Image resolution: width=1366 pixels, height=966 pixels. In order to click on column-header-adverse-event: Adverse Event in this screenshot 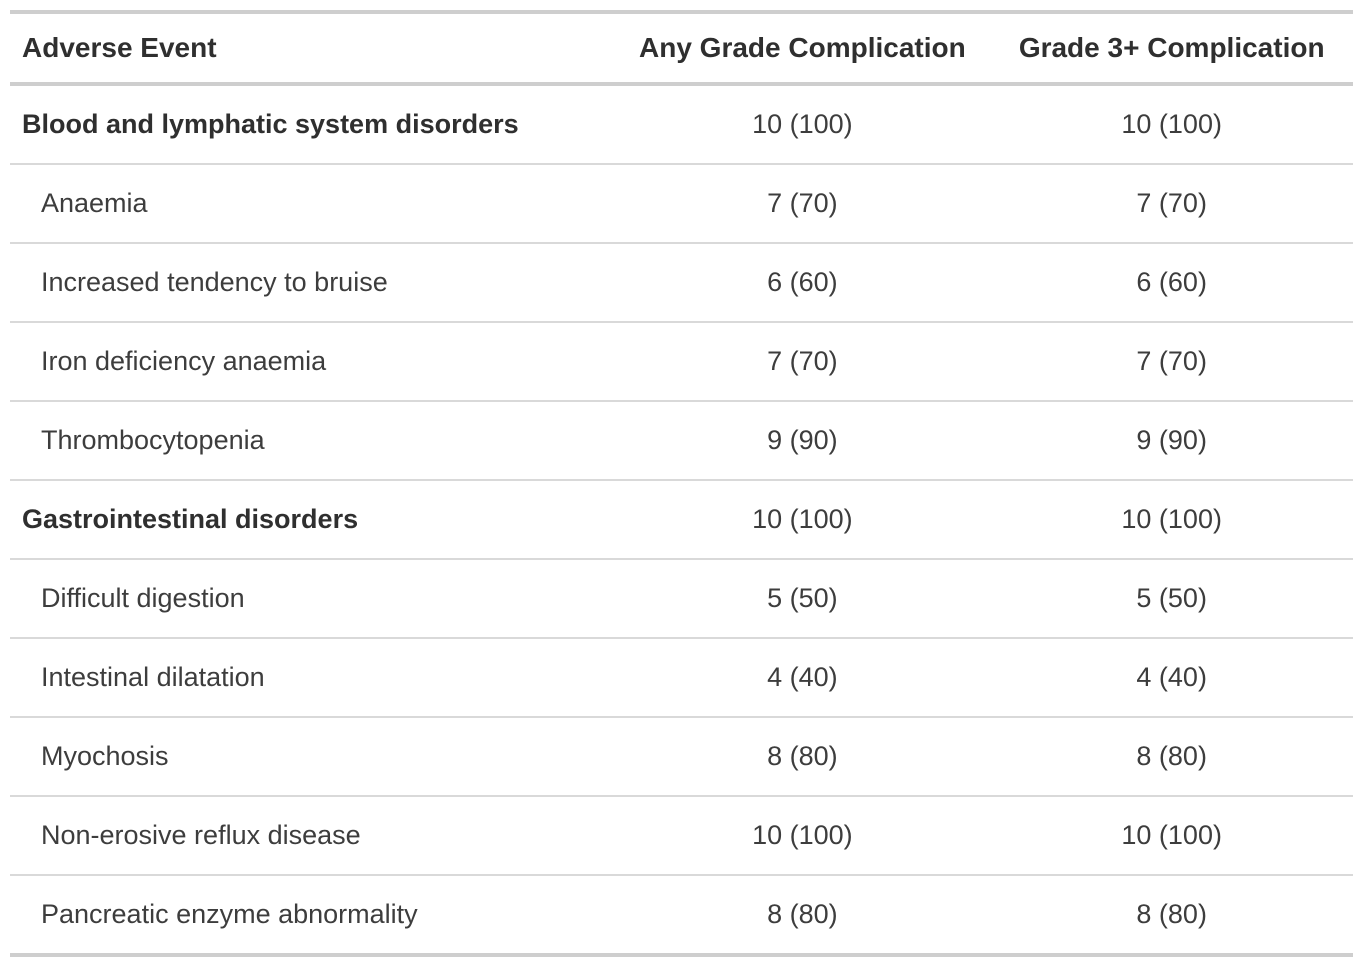, I will do `click(312, 49)`.